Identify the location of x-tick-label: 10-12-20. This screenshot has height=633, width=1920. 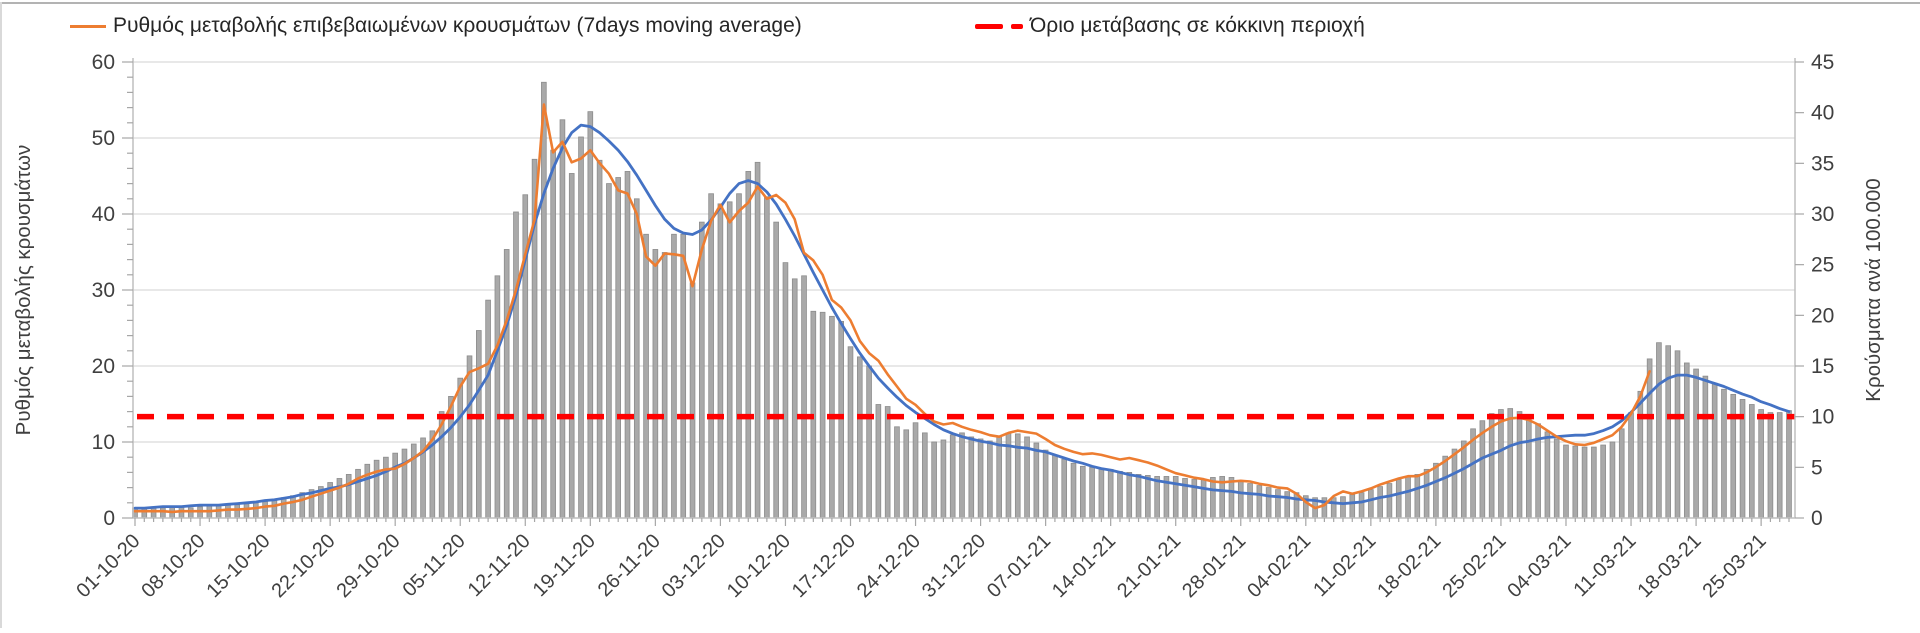
(759, 566).